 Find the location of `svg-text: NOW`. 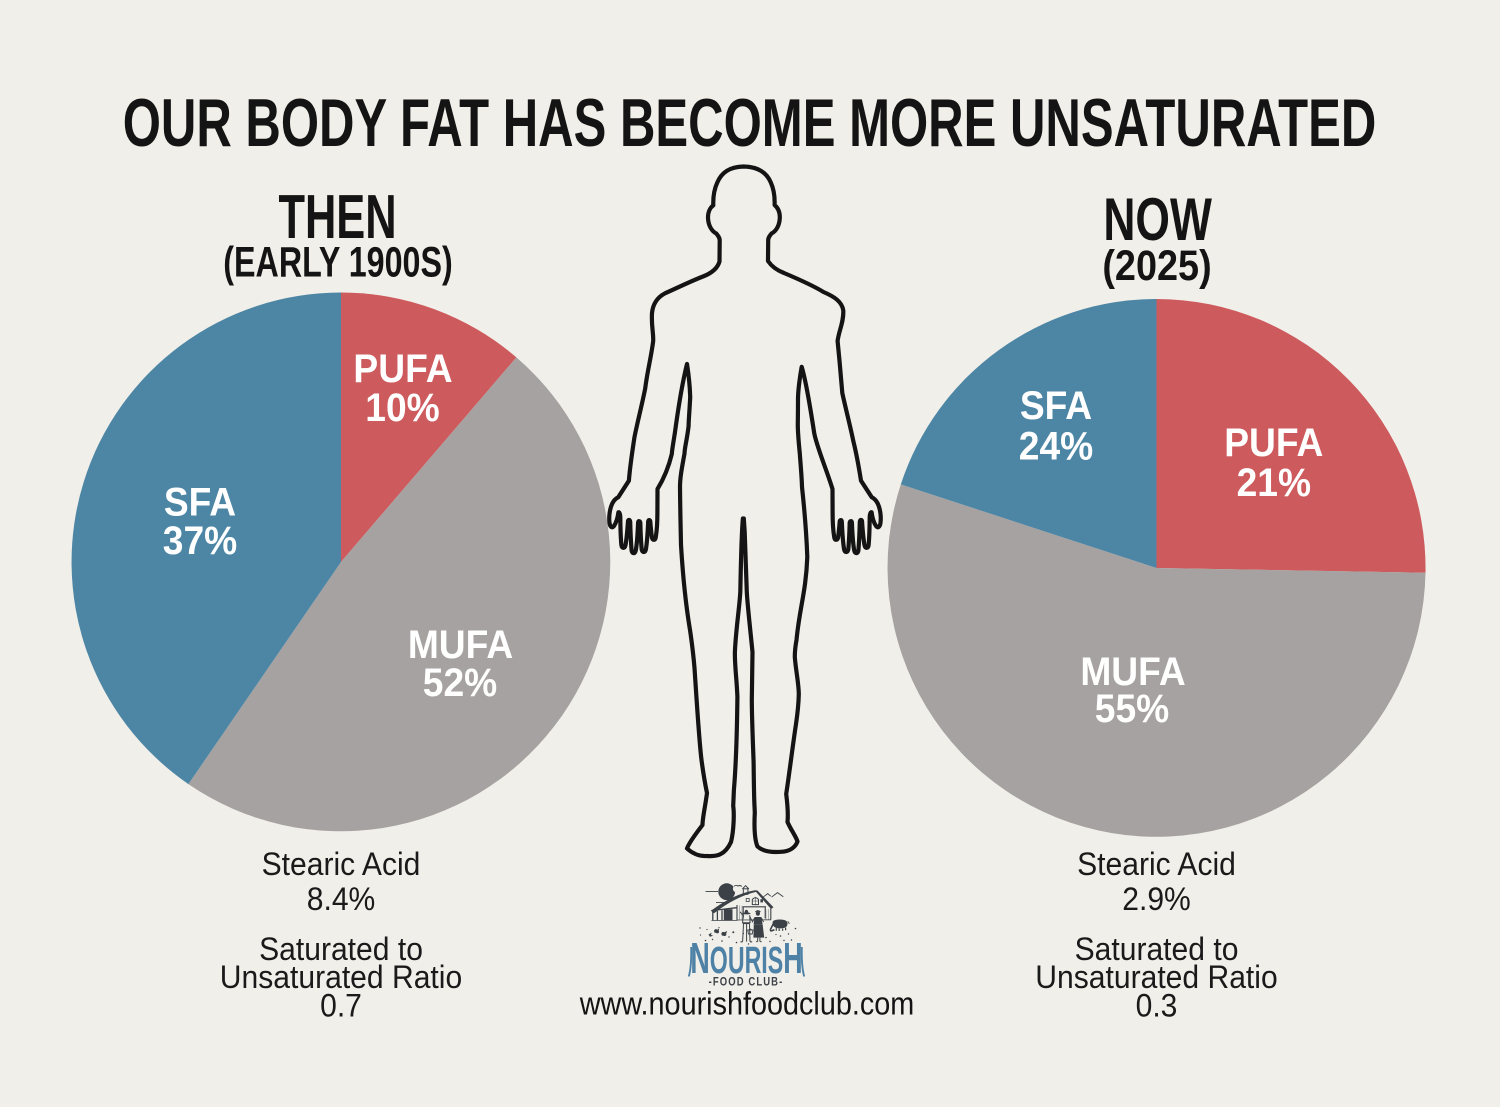

svg-text: NOW is located at coordinates (1157, 220).